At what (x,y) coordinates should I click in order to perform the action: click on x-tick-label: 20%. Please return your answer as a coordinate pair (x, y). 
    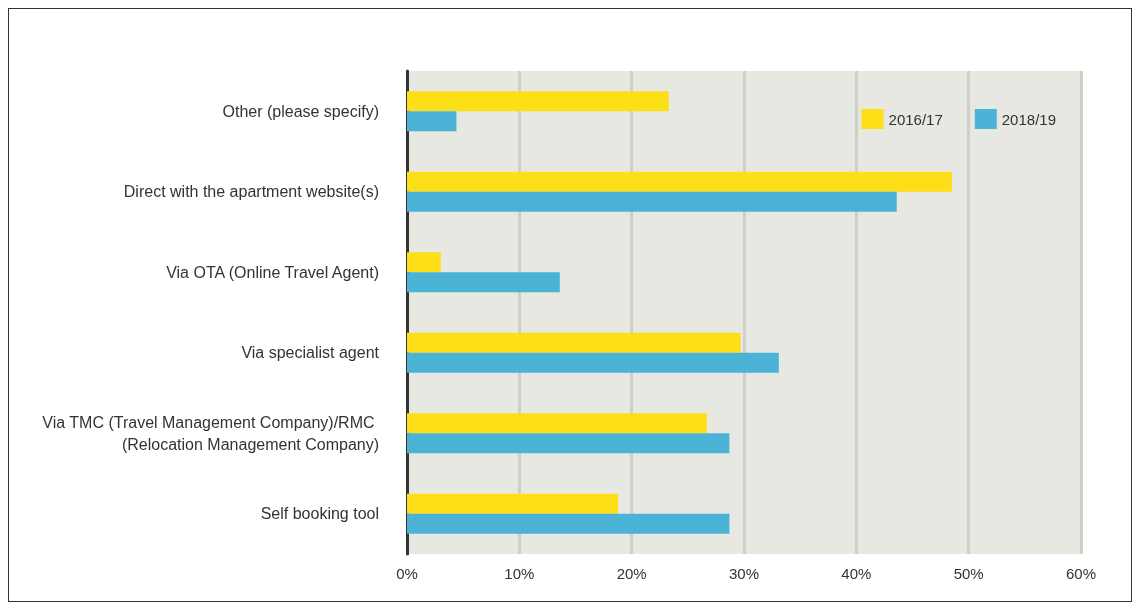
    Looking at the image, I should click on (631, 573).